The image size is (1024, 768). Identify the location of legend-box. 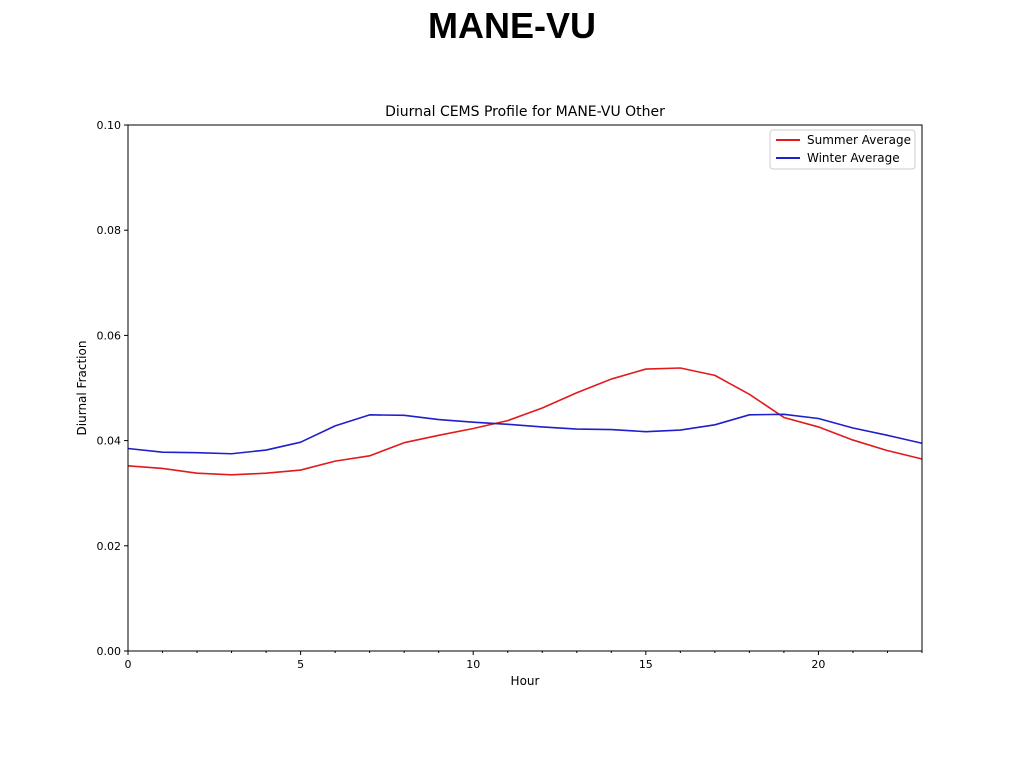
(842, 149).